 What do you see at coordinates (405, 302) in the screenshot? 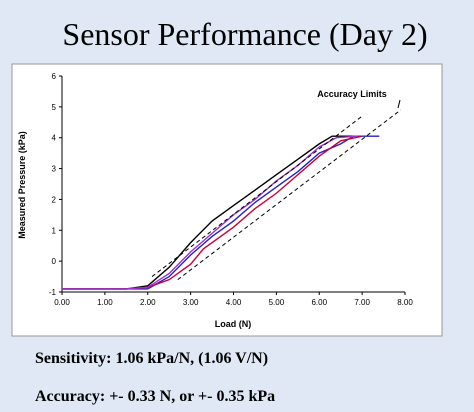
I see `x-tick-label: 8.00` at bounding box center [405, 302].